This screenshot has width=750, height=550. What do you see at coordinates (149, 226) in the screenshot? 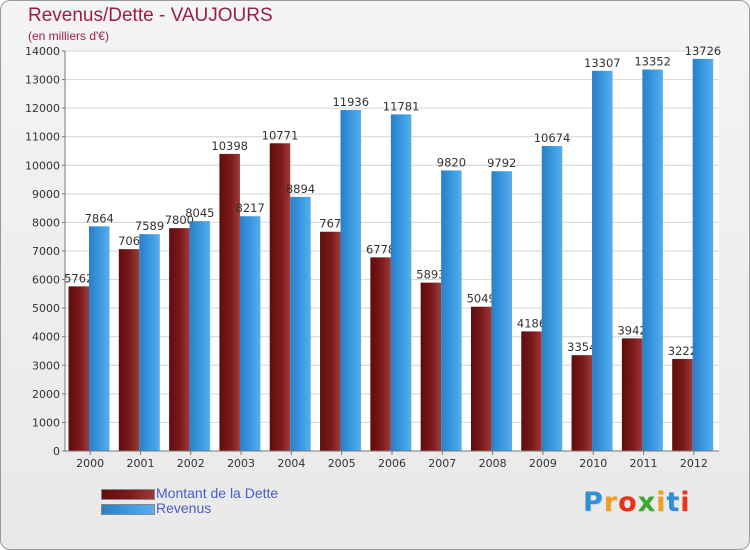
I see `value-label-revenus: 7589` at bounding box center [149, 226].